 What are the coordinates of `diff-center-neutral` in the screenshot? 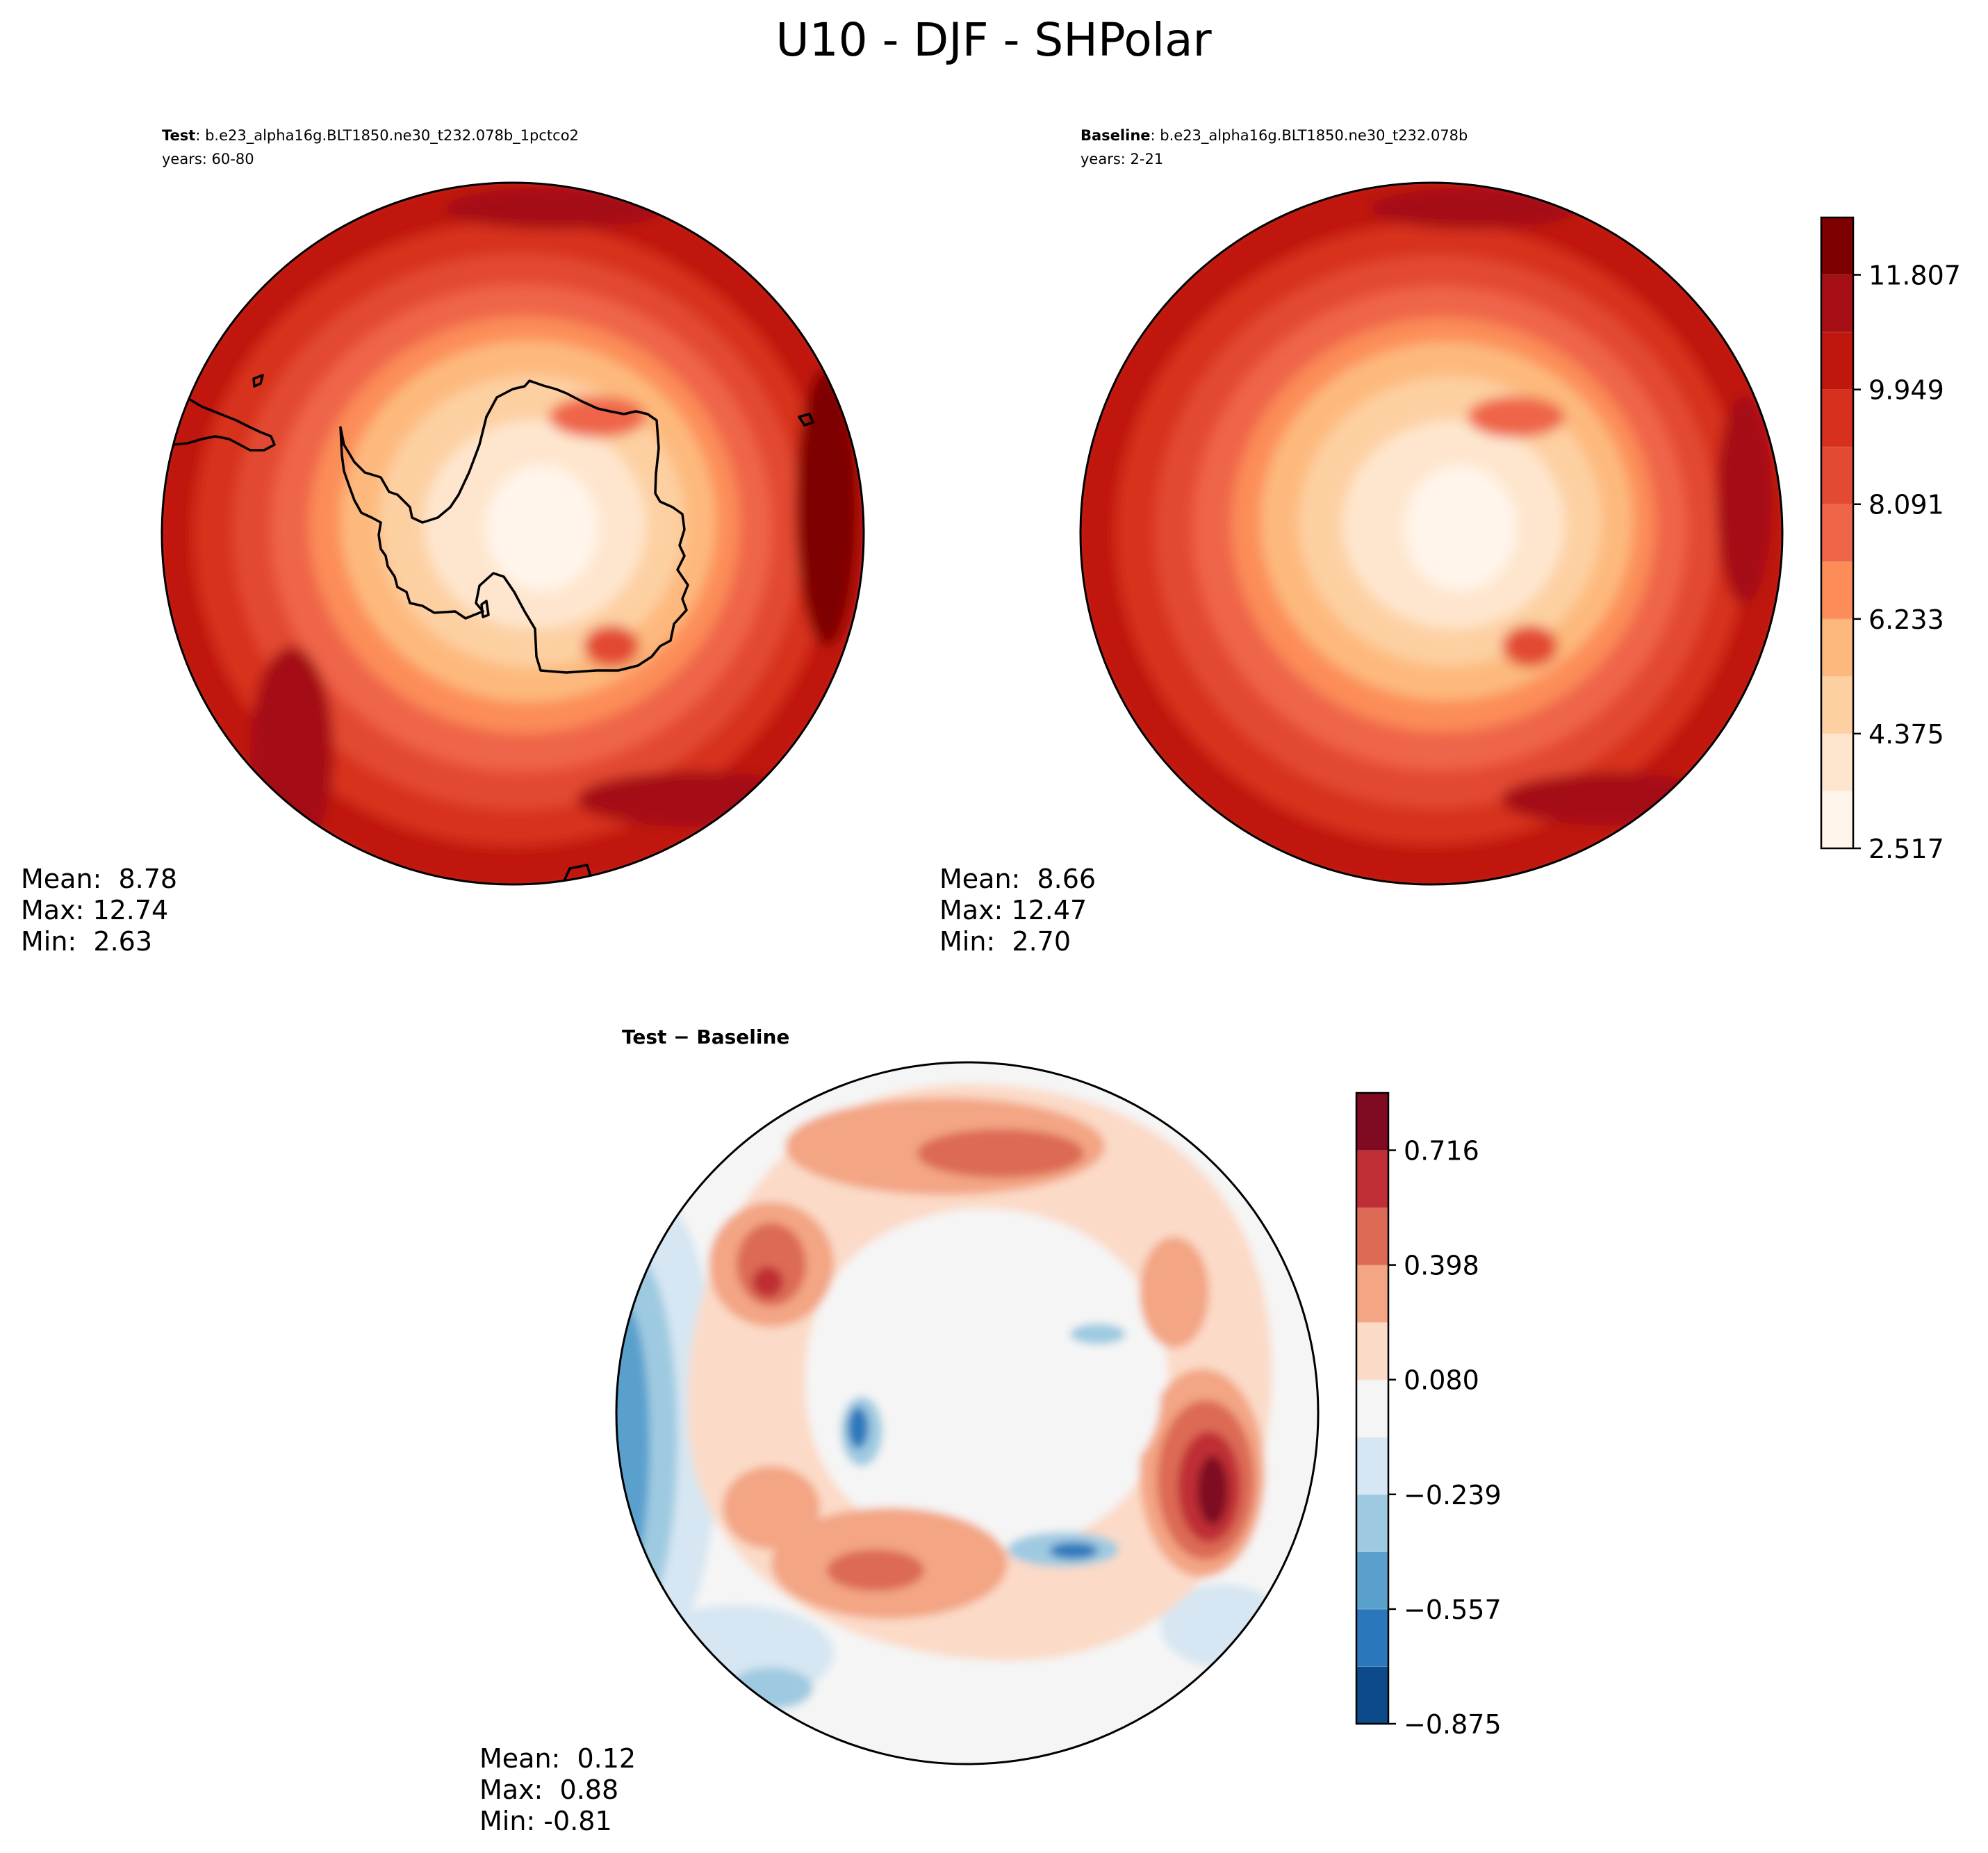 It's located at (1049, 1396).